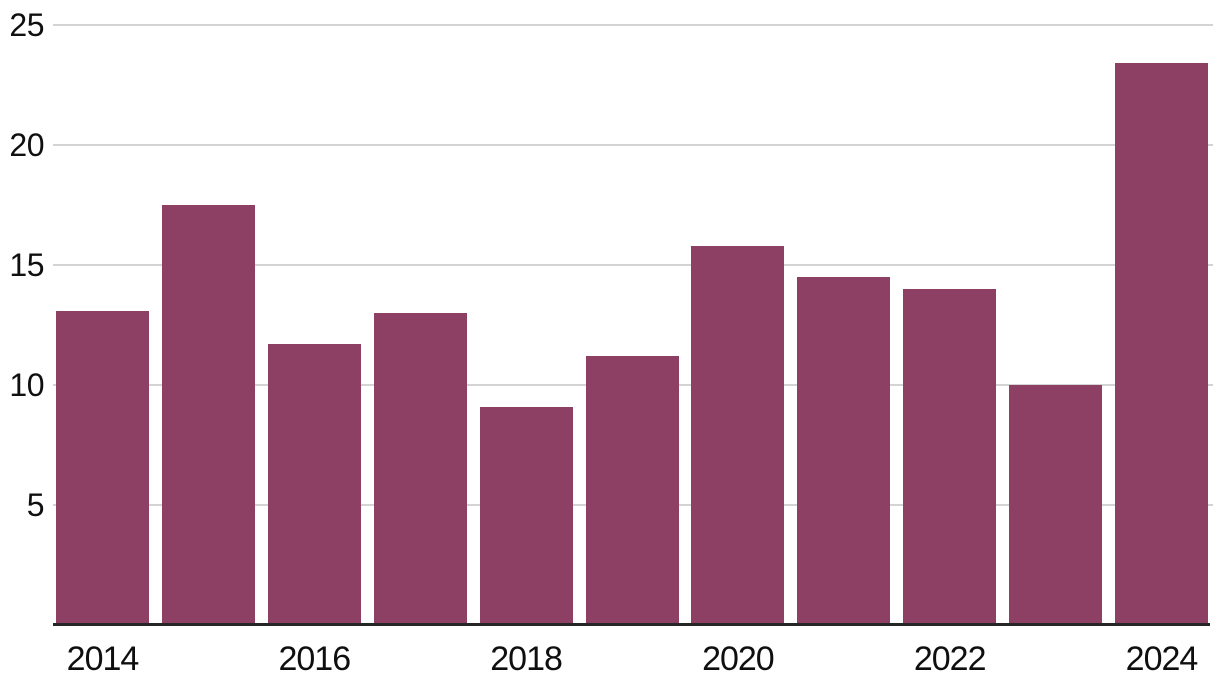 The height and width of the screenshot is (688, 1220). I want to click on bar-2023, so click(1055, 505).